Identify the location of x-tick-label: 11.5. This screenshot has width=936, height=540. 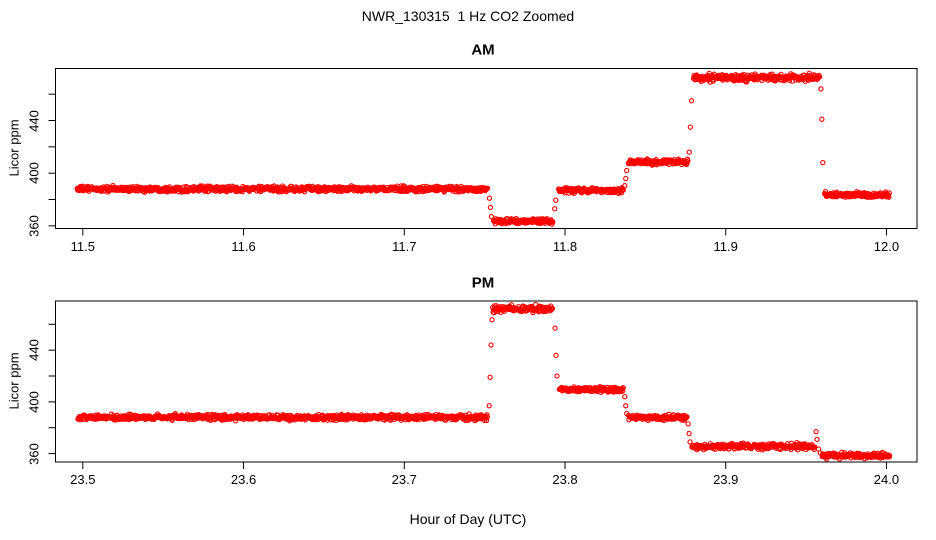
(82, 246).